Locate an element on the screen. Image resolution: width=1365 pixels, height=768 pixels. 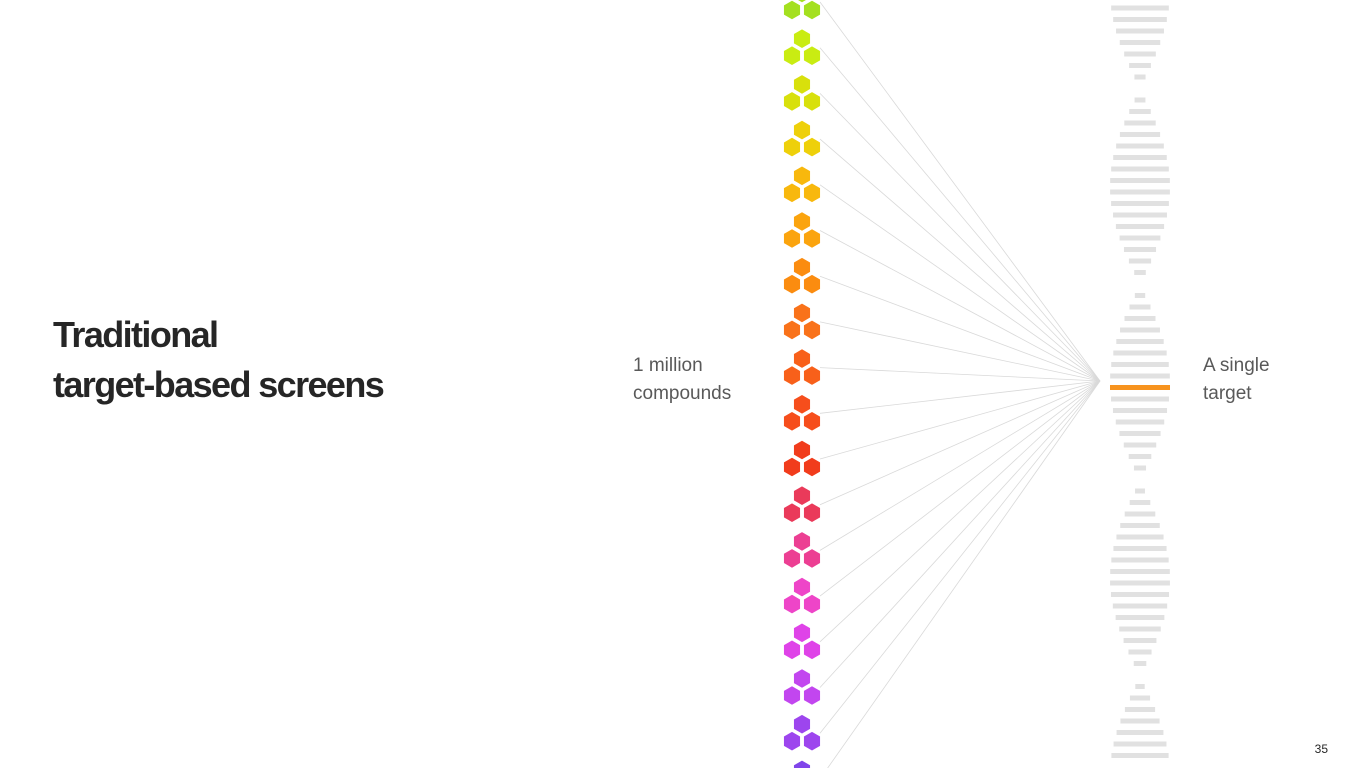
target-label-line-1: A single is located at coordinates (1236, 365).